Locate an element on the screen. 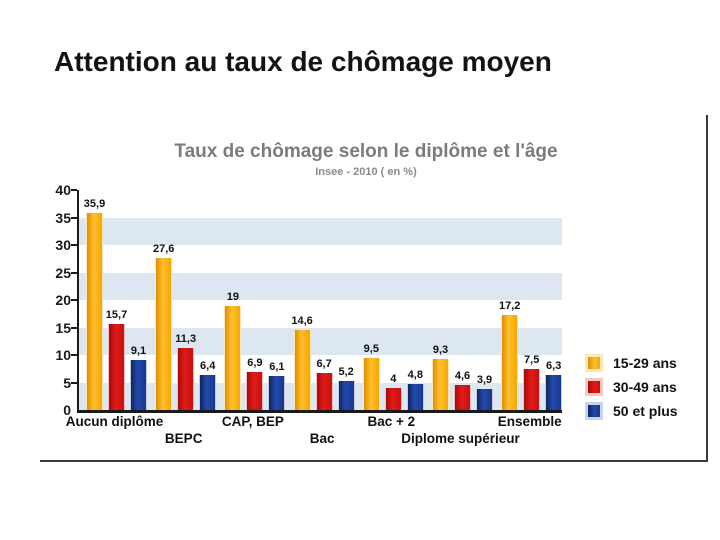 The height and width of the screenshot is (540, 720). bar-value-label: 3,9 is located at coordinates (484, 379).